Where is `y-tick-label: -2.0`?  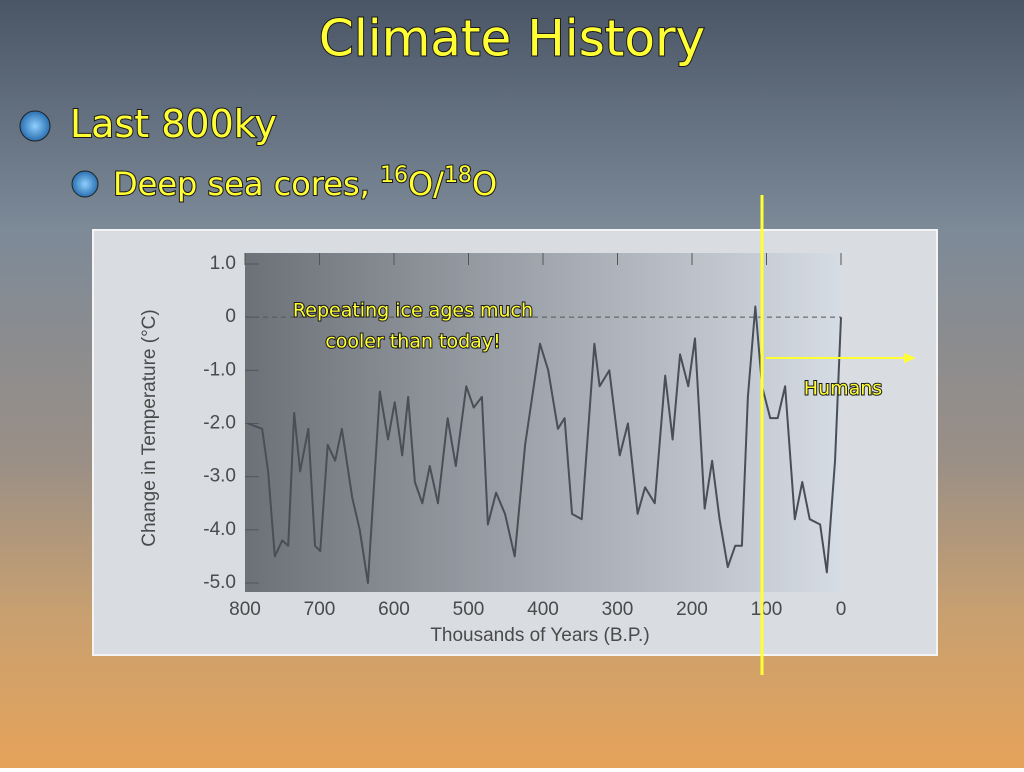
y-tick-label: -2.0 is located at coordinates (219, 423).